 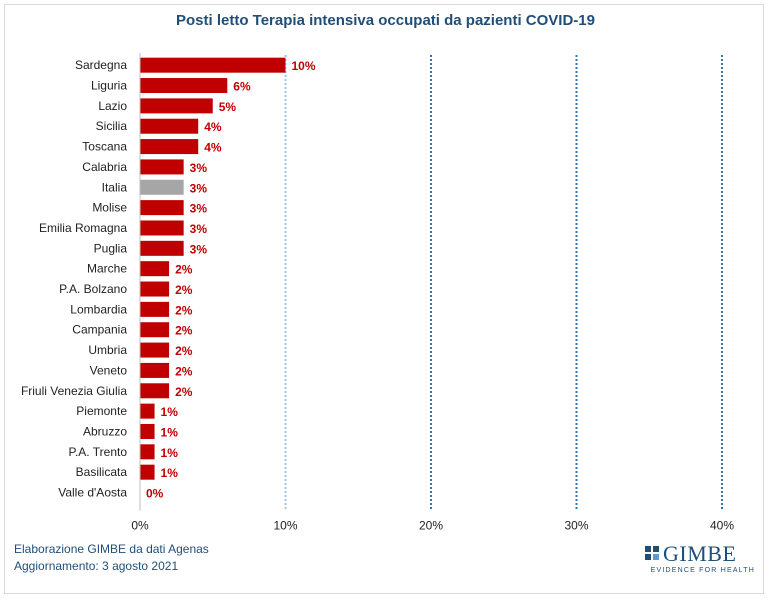 I want to click on value-label-14: 2%, so click(x=184, y=351).